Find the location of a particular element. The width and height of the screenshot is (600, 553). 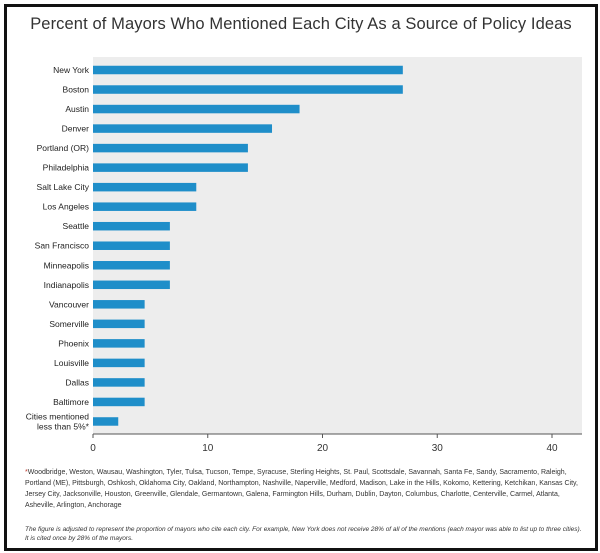

bar-new-york is located at coordinates (248, 70).